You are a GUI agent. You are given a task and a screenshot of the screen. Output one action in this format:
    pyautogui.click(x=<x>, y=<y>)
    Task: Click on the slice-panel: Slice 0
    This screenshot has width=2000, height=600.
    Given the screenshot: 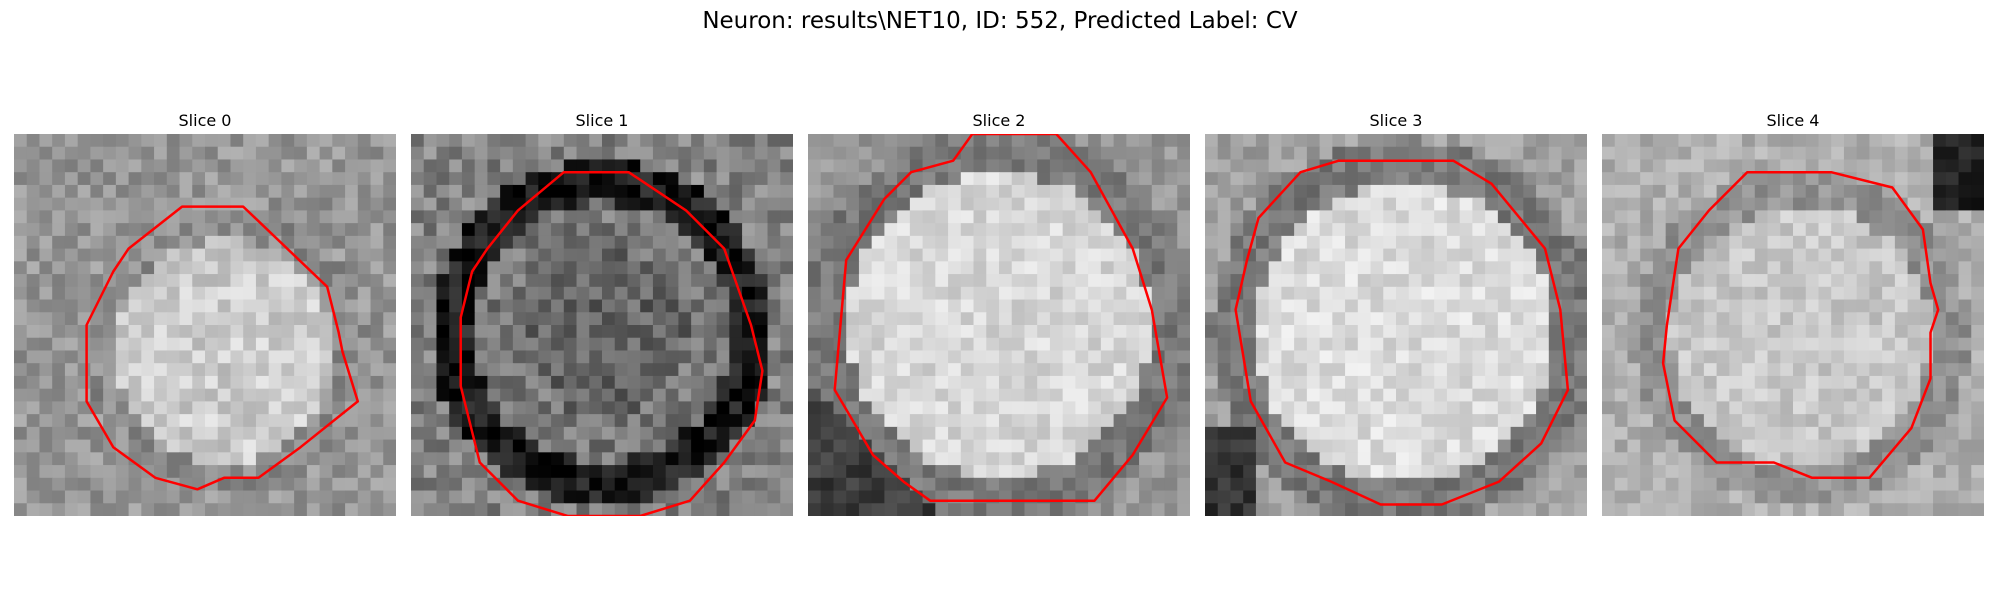 What is the action you would take?
    pyautogui.click(x=205, y=312)
    